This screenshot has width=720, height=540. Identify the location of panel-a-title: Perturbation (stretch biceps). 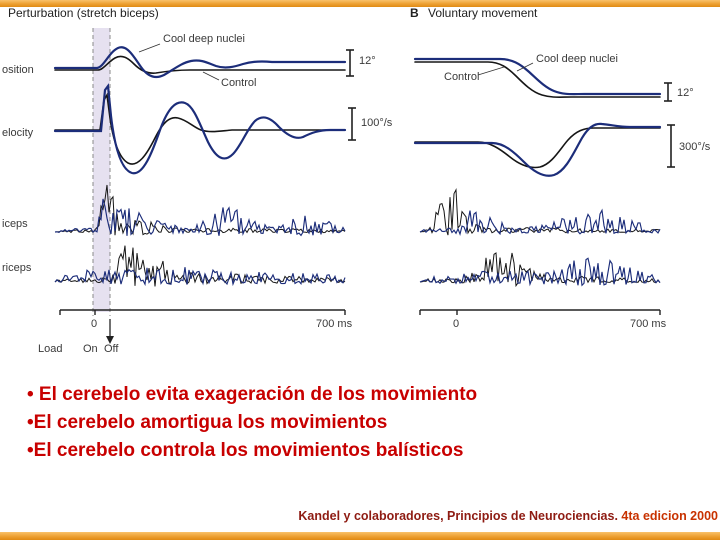
(83, 13).